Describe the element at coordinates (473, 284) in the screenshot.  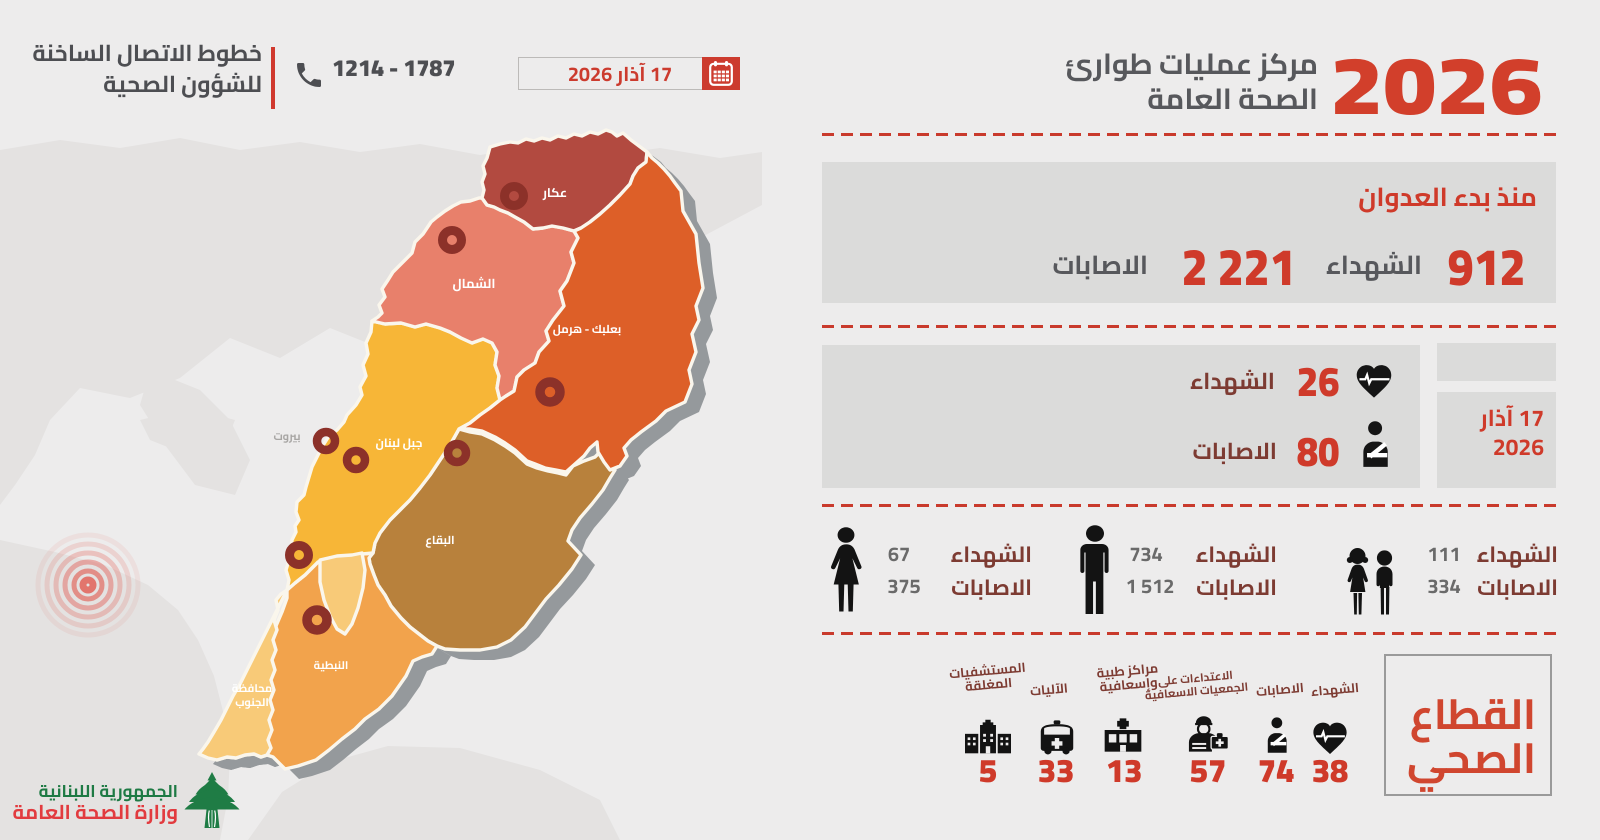
I see `svg-text: الشمال` at that location.